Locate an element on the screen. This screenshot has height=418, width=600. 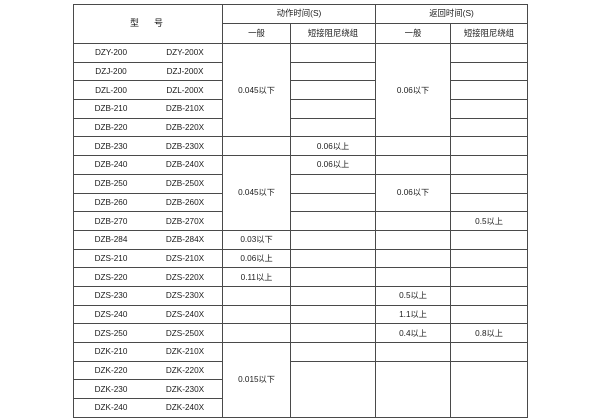
table-row: DZB-260 DZB-260X is located at coordinates (301, 202).